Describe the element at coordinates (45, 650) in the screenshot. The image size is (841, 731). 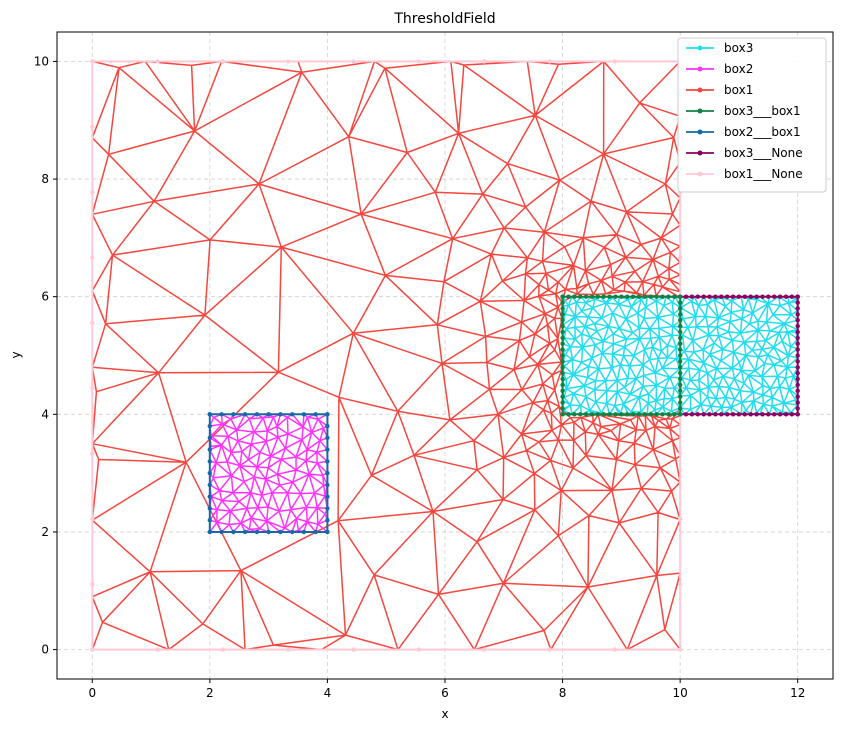
I see `y-tick-label: 0` at that location.